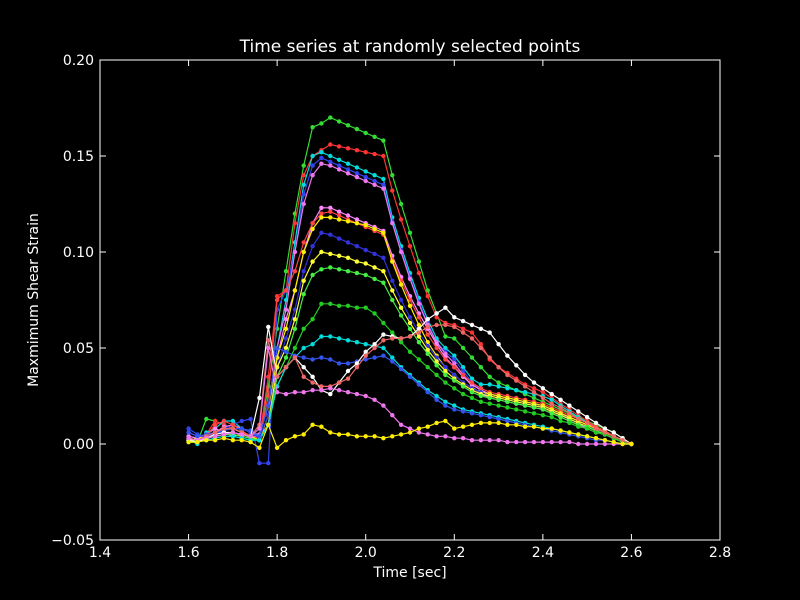  Describe the element at coordinates (100, 553) in the screenshot. I see `x-tick-label: 1.4` at that location.